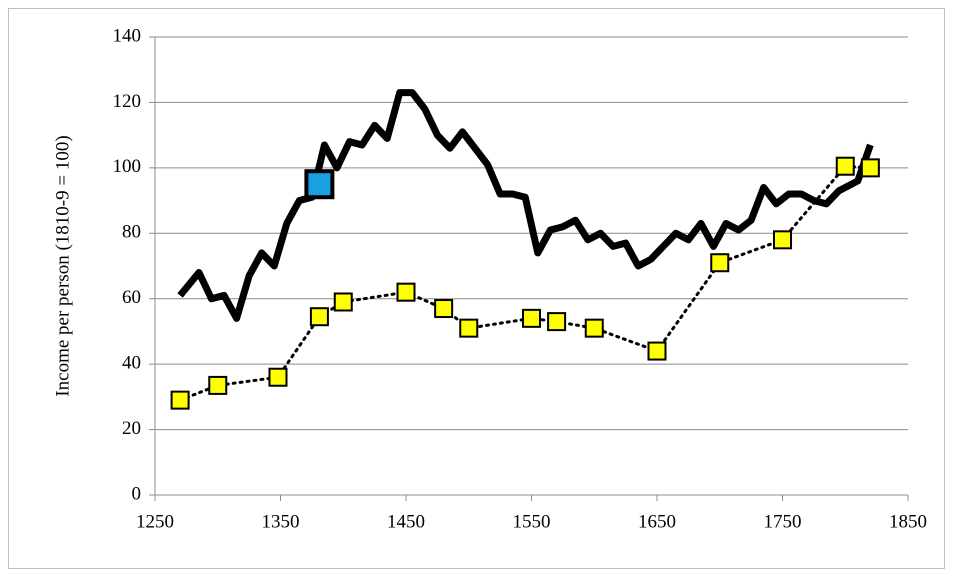  What do you see at coordinates (131, 363) in the screenshot?
I see `y-tick-label: 40` at bounding box center [131, 363].